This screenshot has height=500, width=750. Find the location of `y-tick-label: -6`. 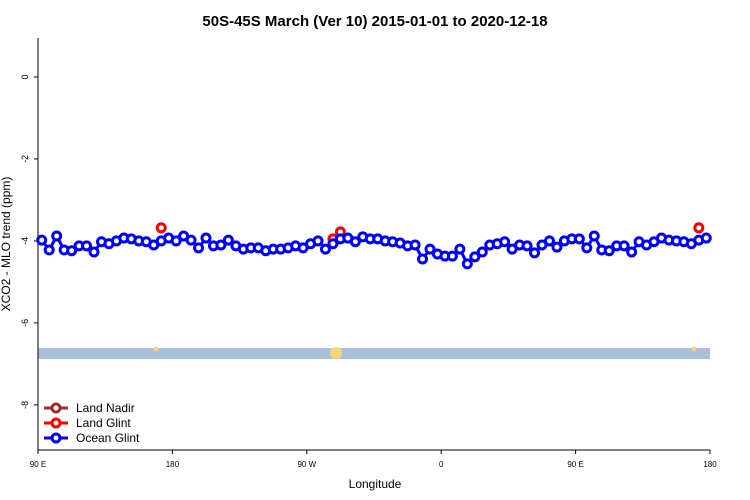

y-tick-label: -6 is located at coordinates (25, 323).